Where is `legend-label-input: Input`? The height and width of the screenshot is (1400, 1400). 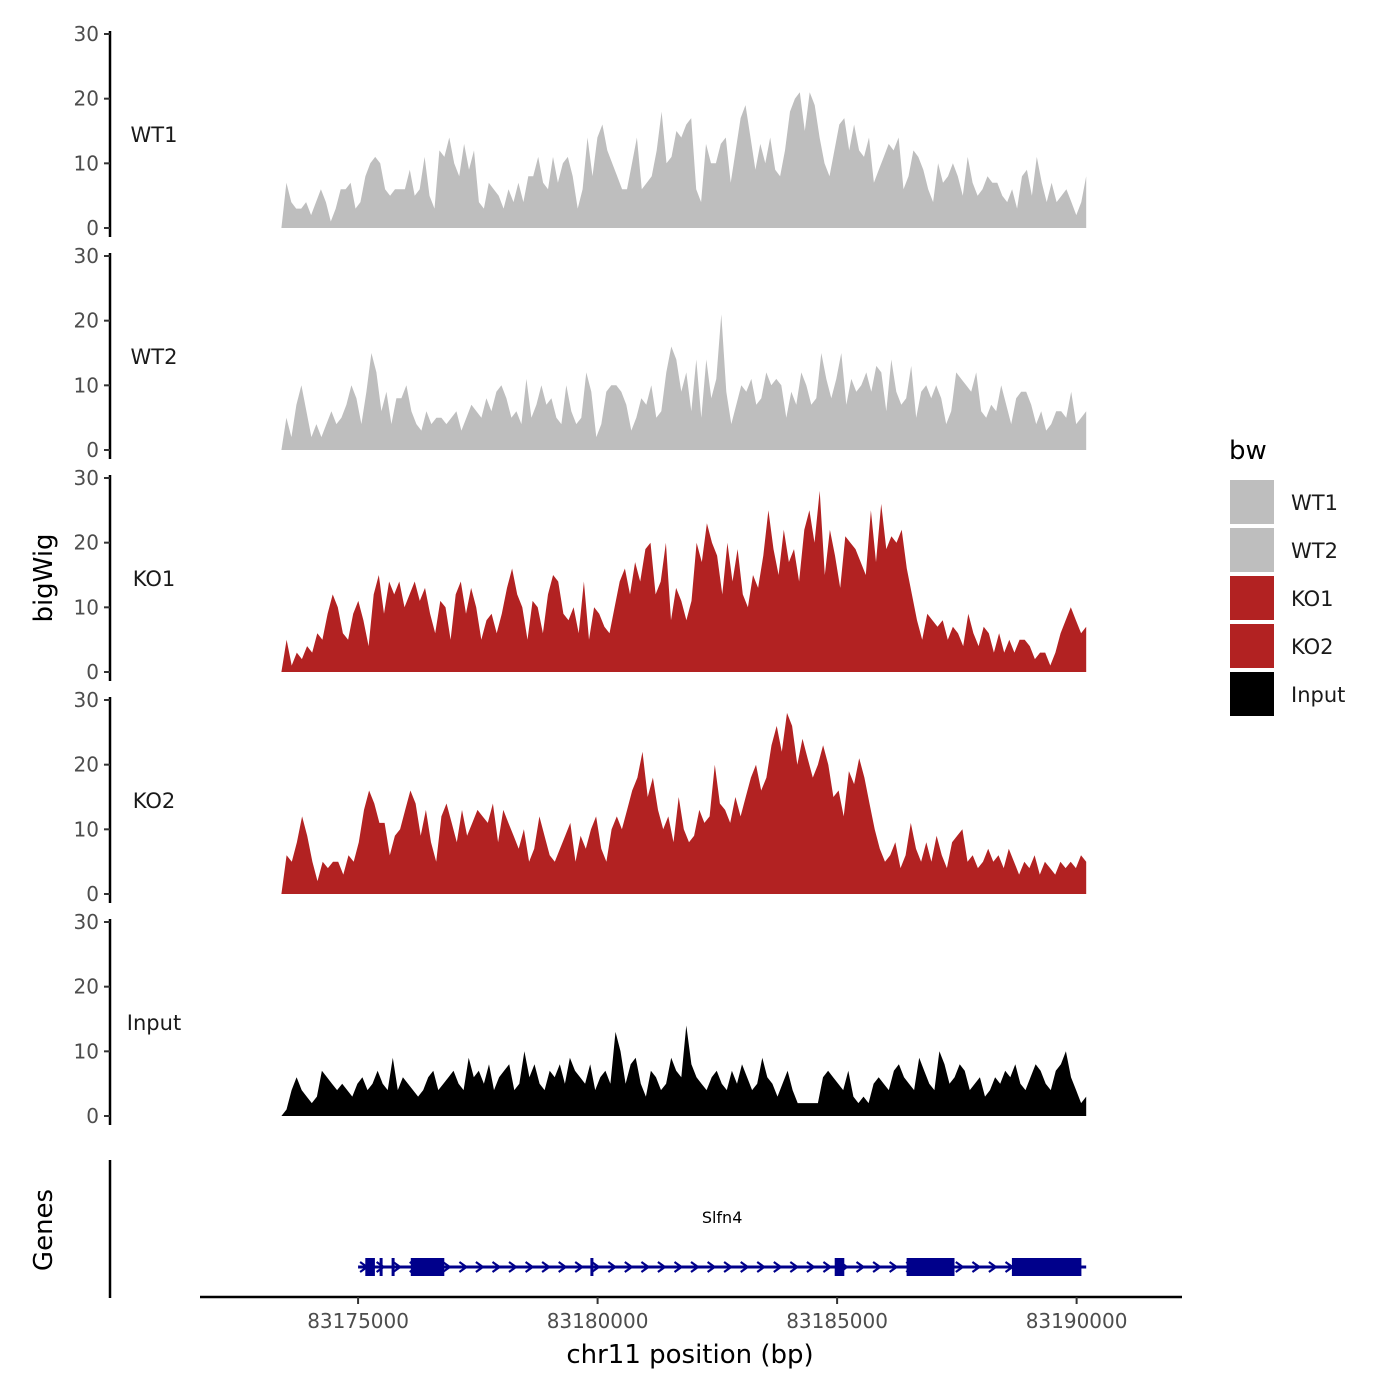 legend-label-input: Input is located at coordinates (1318, 695).